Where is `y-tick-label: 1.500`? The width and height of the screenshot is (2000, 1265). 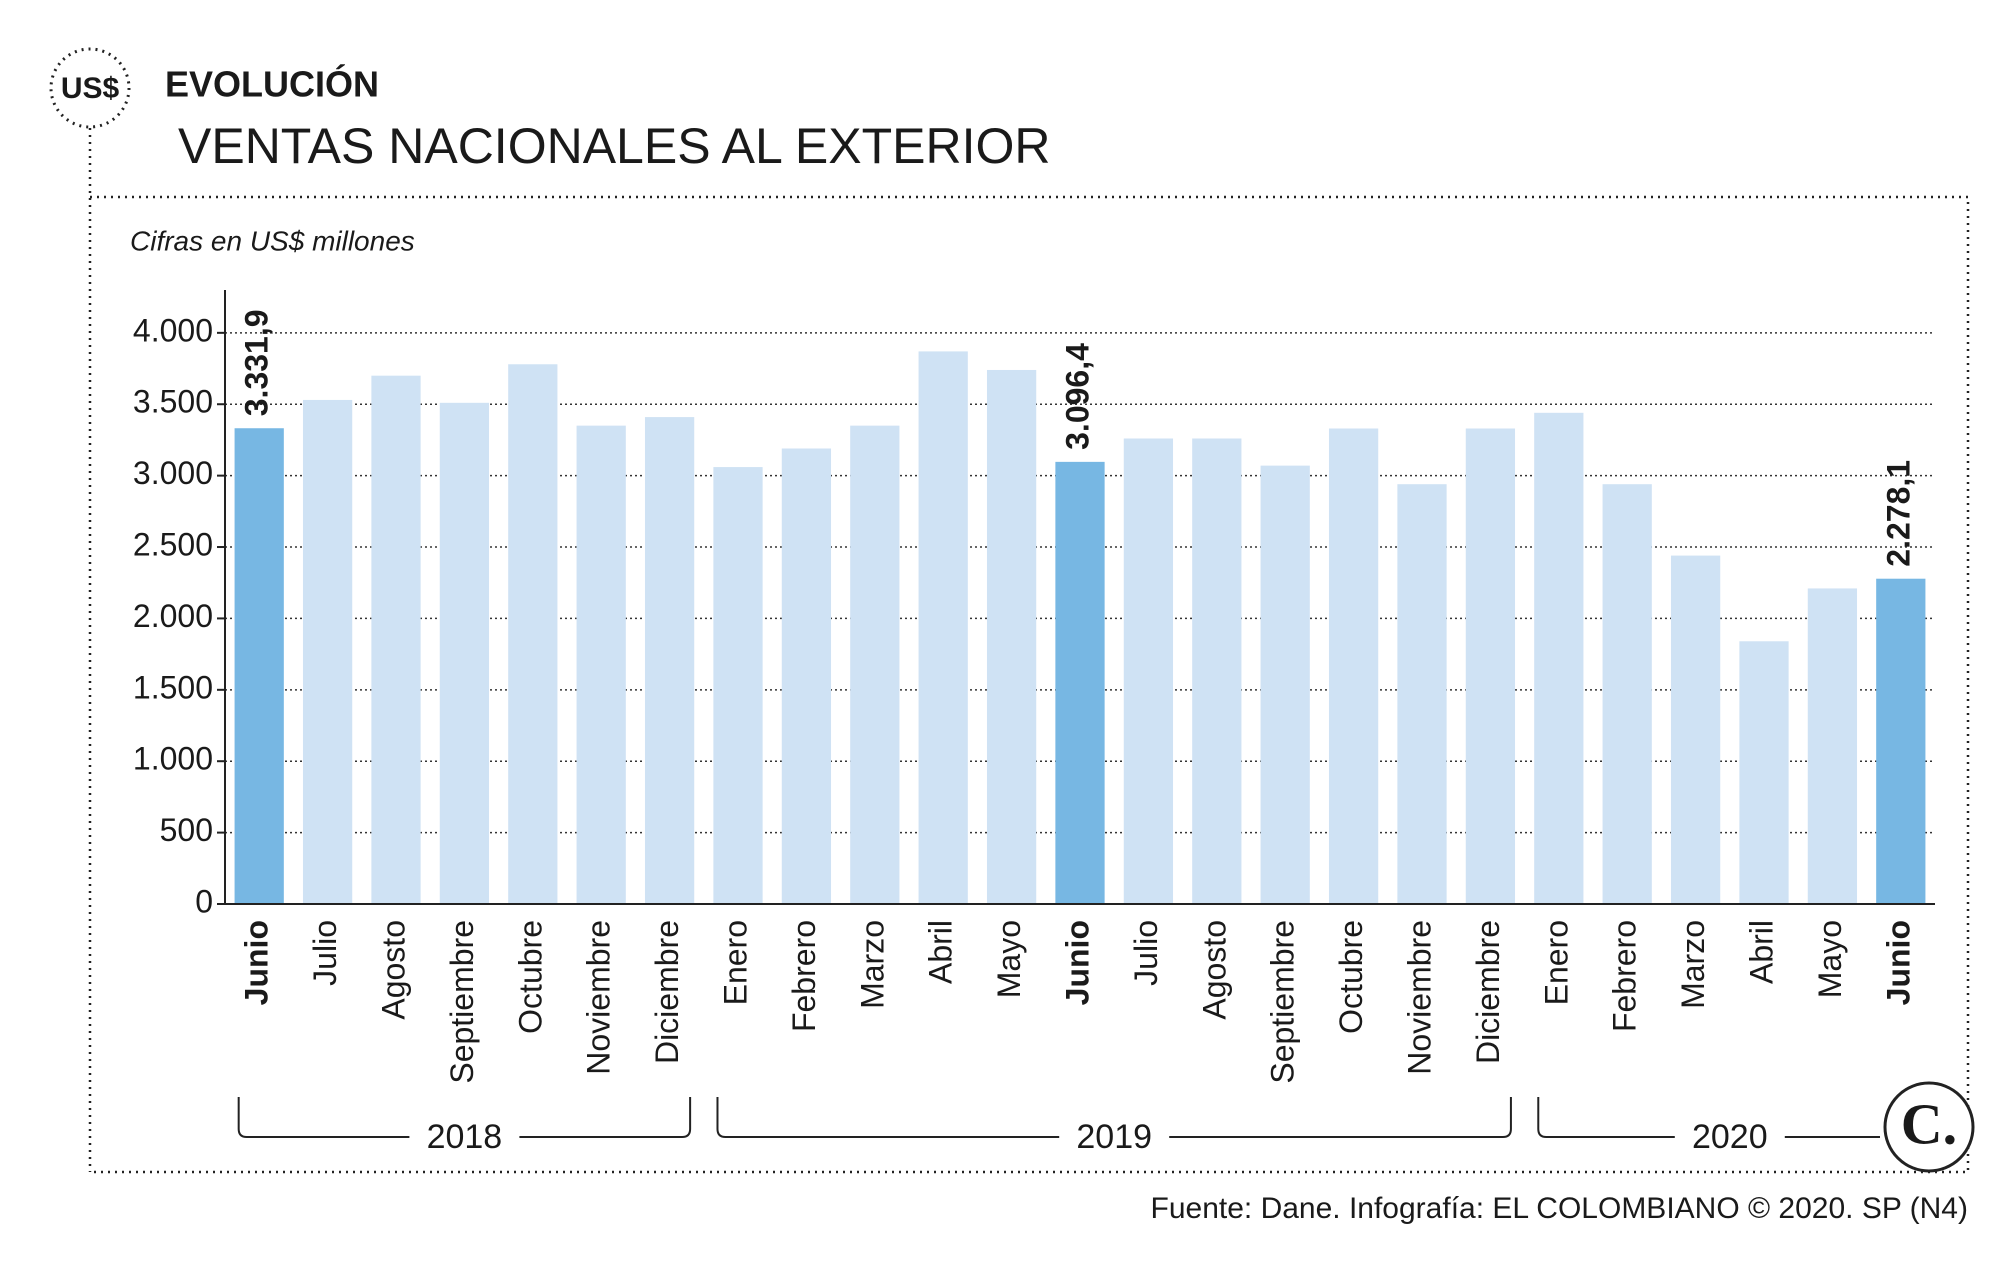
y-tick-label: 1.500 is located at coordinates (173, 687).